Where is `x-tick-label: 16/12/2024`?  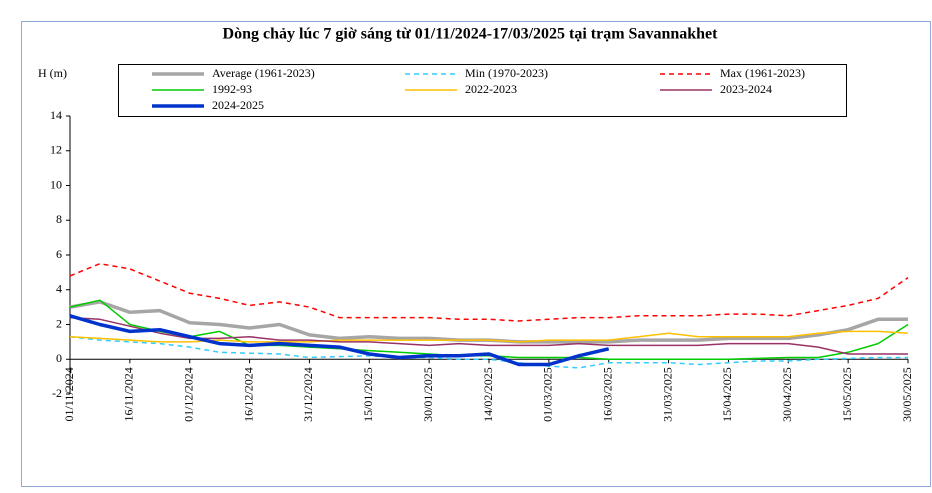
x-tick-label: 16/12/2024 is located at coordinates (248, 394).